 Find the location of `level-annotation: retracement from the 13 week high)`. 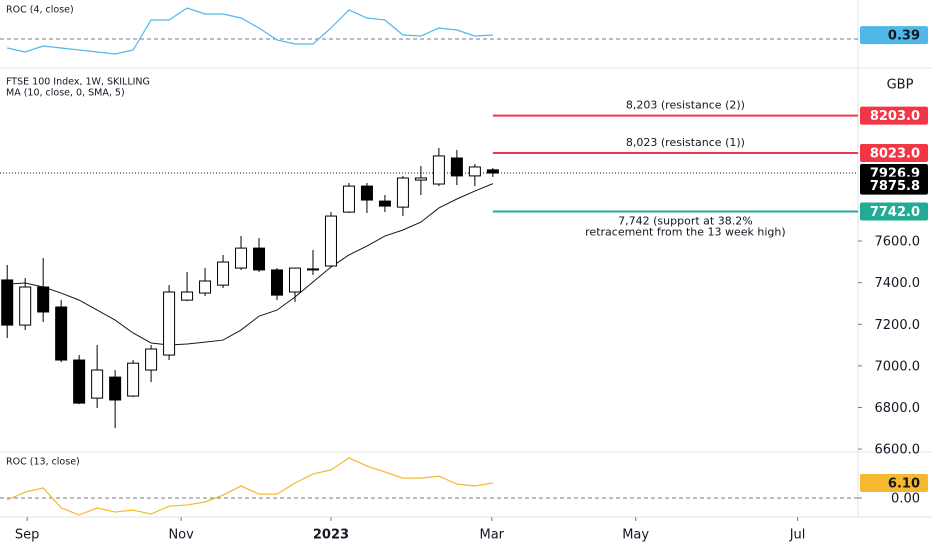

level-annotation: retracement from the 13 week high) is located at coordinates (685, 231).